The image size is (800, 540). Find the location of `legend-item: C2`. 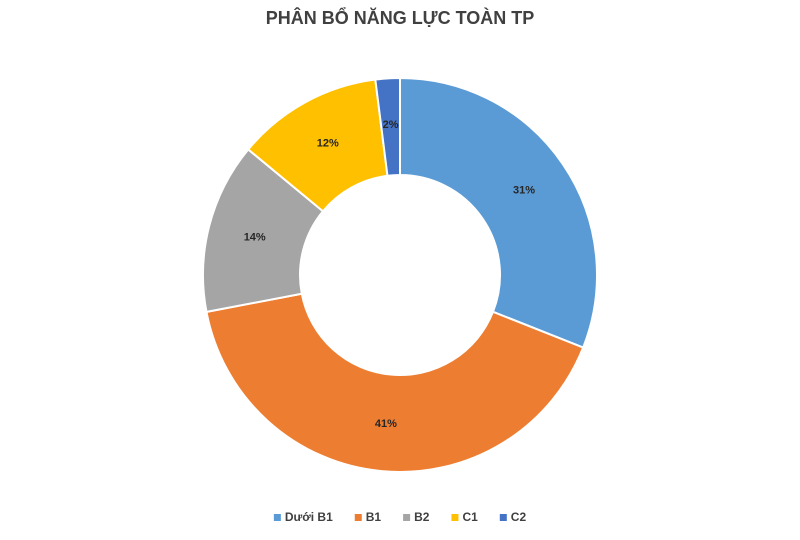

legend-item: C2 is located at coordinates (513, 517).